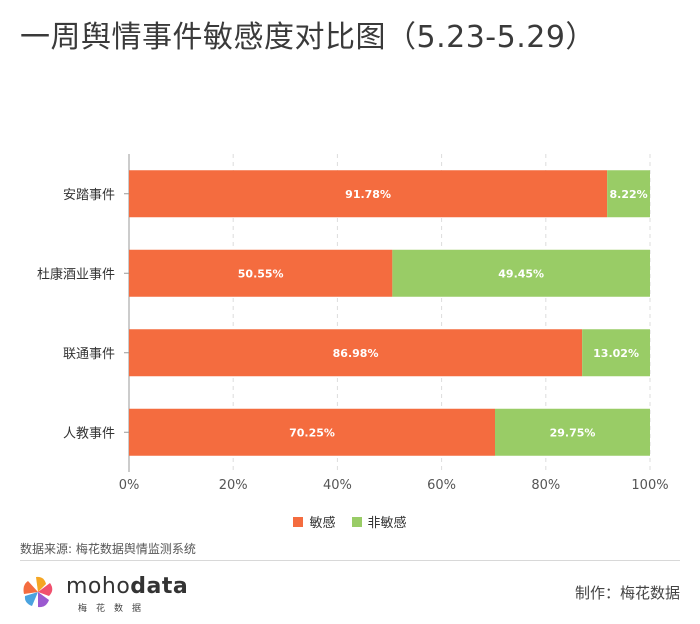 This screenshot has height=624, width=700. I want to click on data-label: 13.02%, so click(616, 353).